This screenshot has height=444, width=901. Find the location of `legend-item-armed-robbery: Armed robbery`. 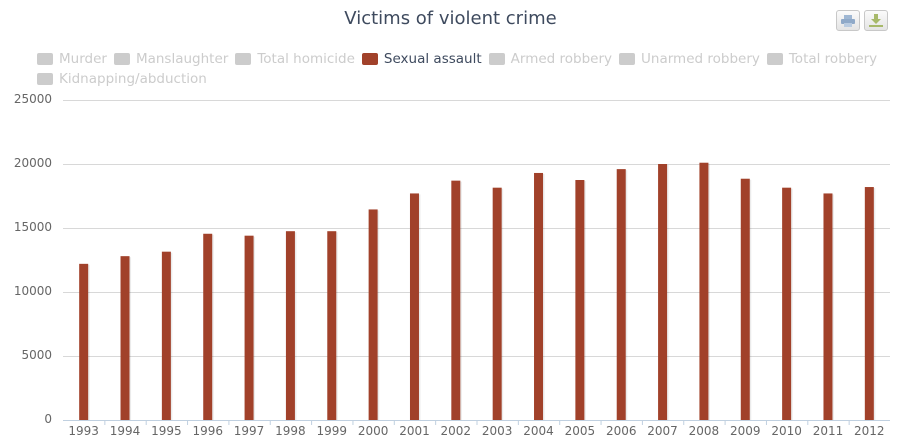

legend-item-armed-robbery: Armed robbery is located at coordinates (550, 59).